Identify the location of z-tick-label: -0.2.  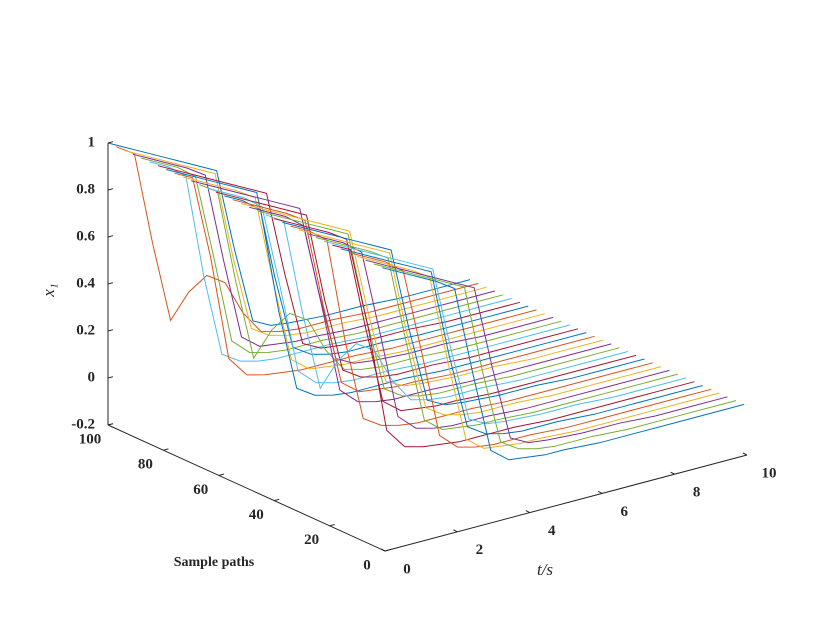
(83, 424).